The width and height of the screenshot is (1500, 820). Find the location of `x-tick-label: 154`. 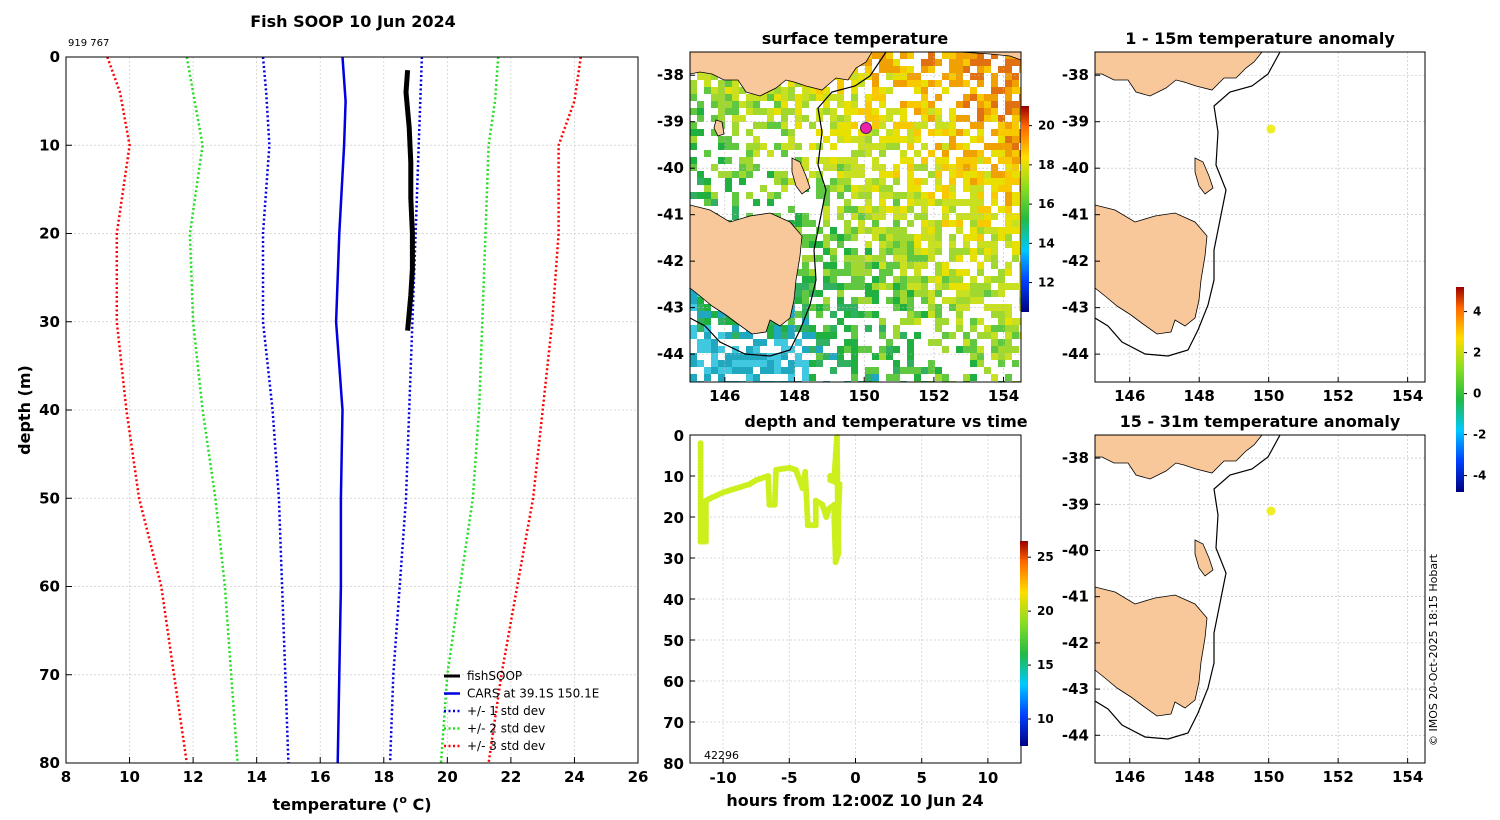

x-tick-label: 154 is located at coordinates (1407, 396).